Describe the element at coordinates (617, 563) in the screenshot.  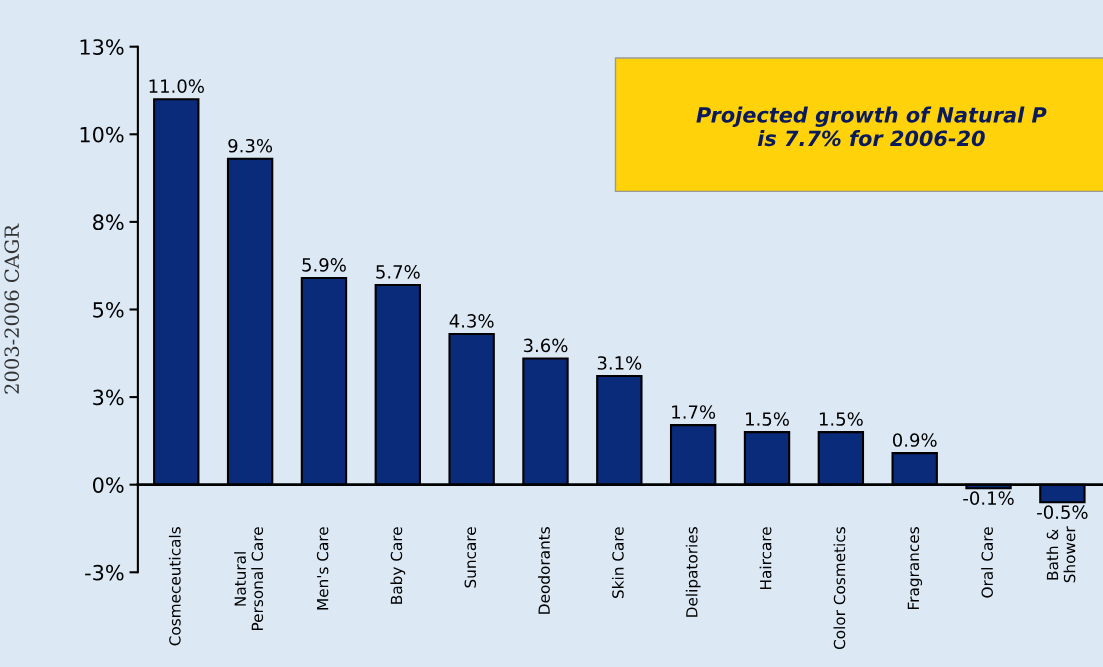
I see `x-tick-label: Skin Care` at that location.